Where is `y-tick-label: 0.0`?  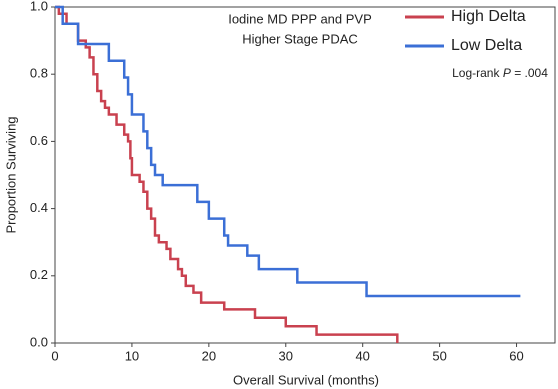 y-tick-label: 0.0 is located at coordinates (39, 341).